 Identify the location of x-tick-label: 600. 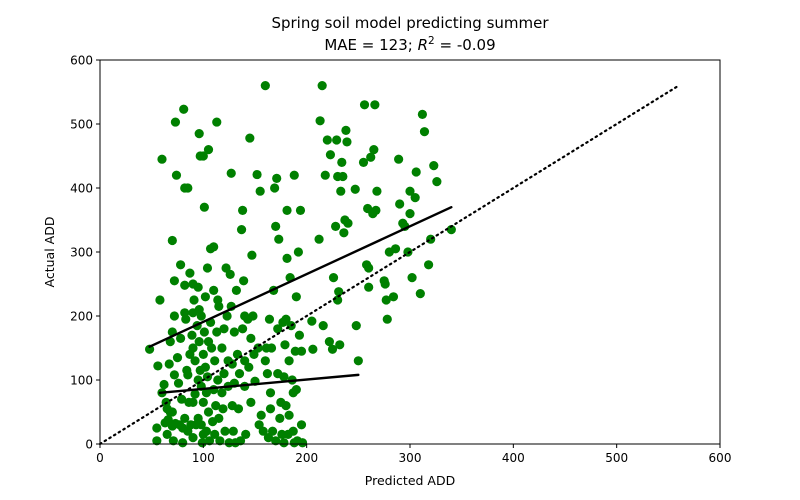
(720, 458).